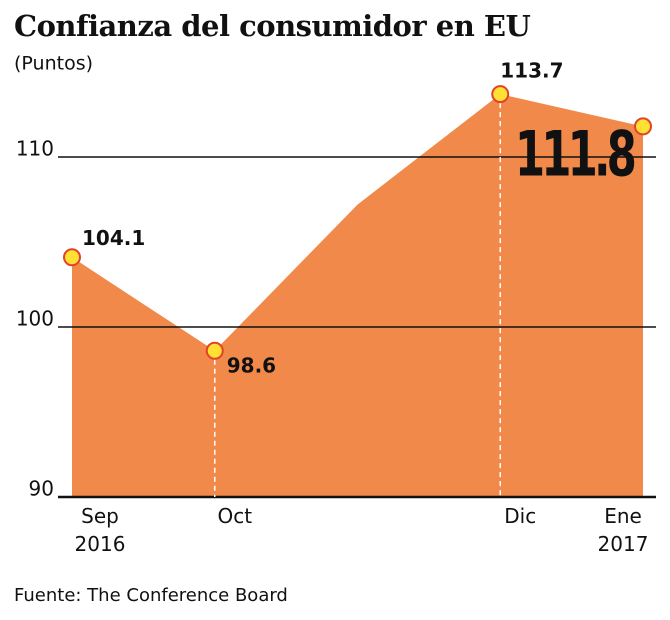 The image size is (670, 620). What do you see at coordinates (575, 154) in the screenshot?
I see `value-label-highlight: 111.8` at bounding box center [575, 154].